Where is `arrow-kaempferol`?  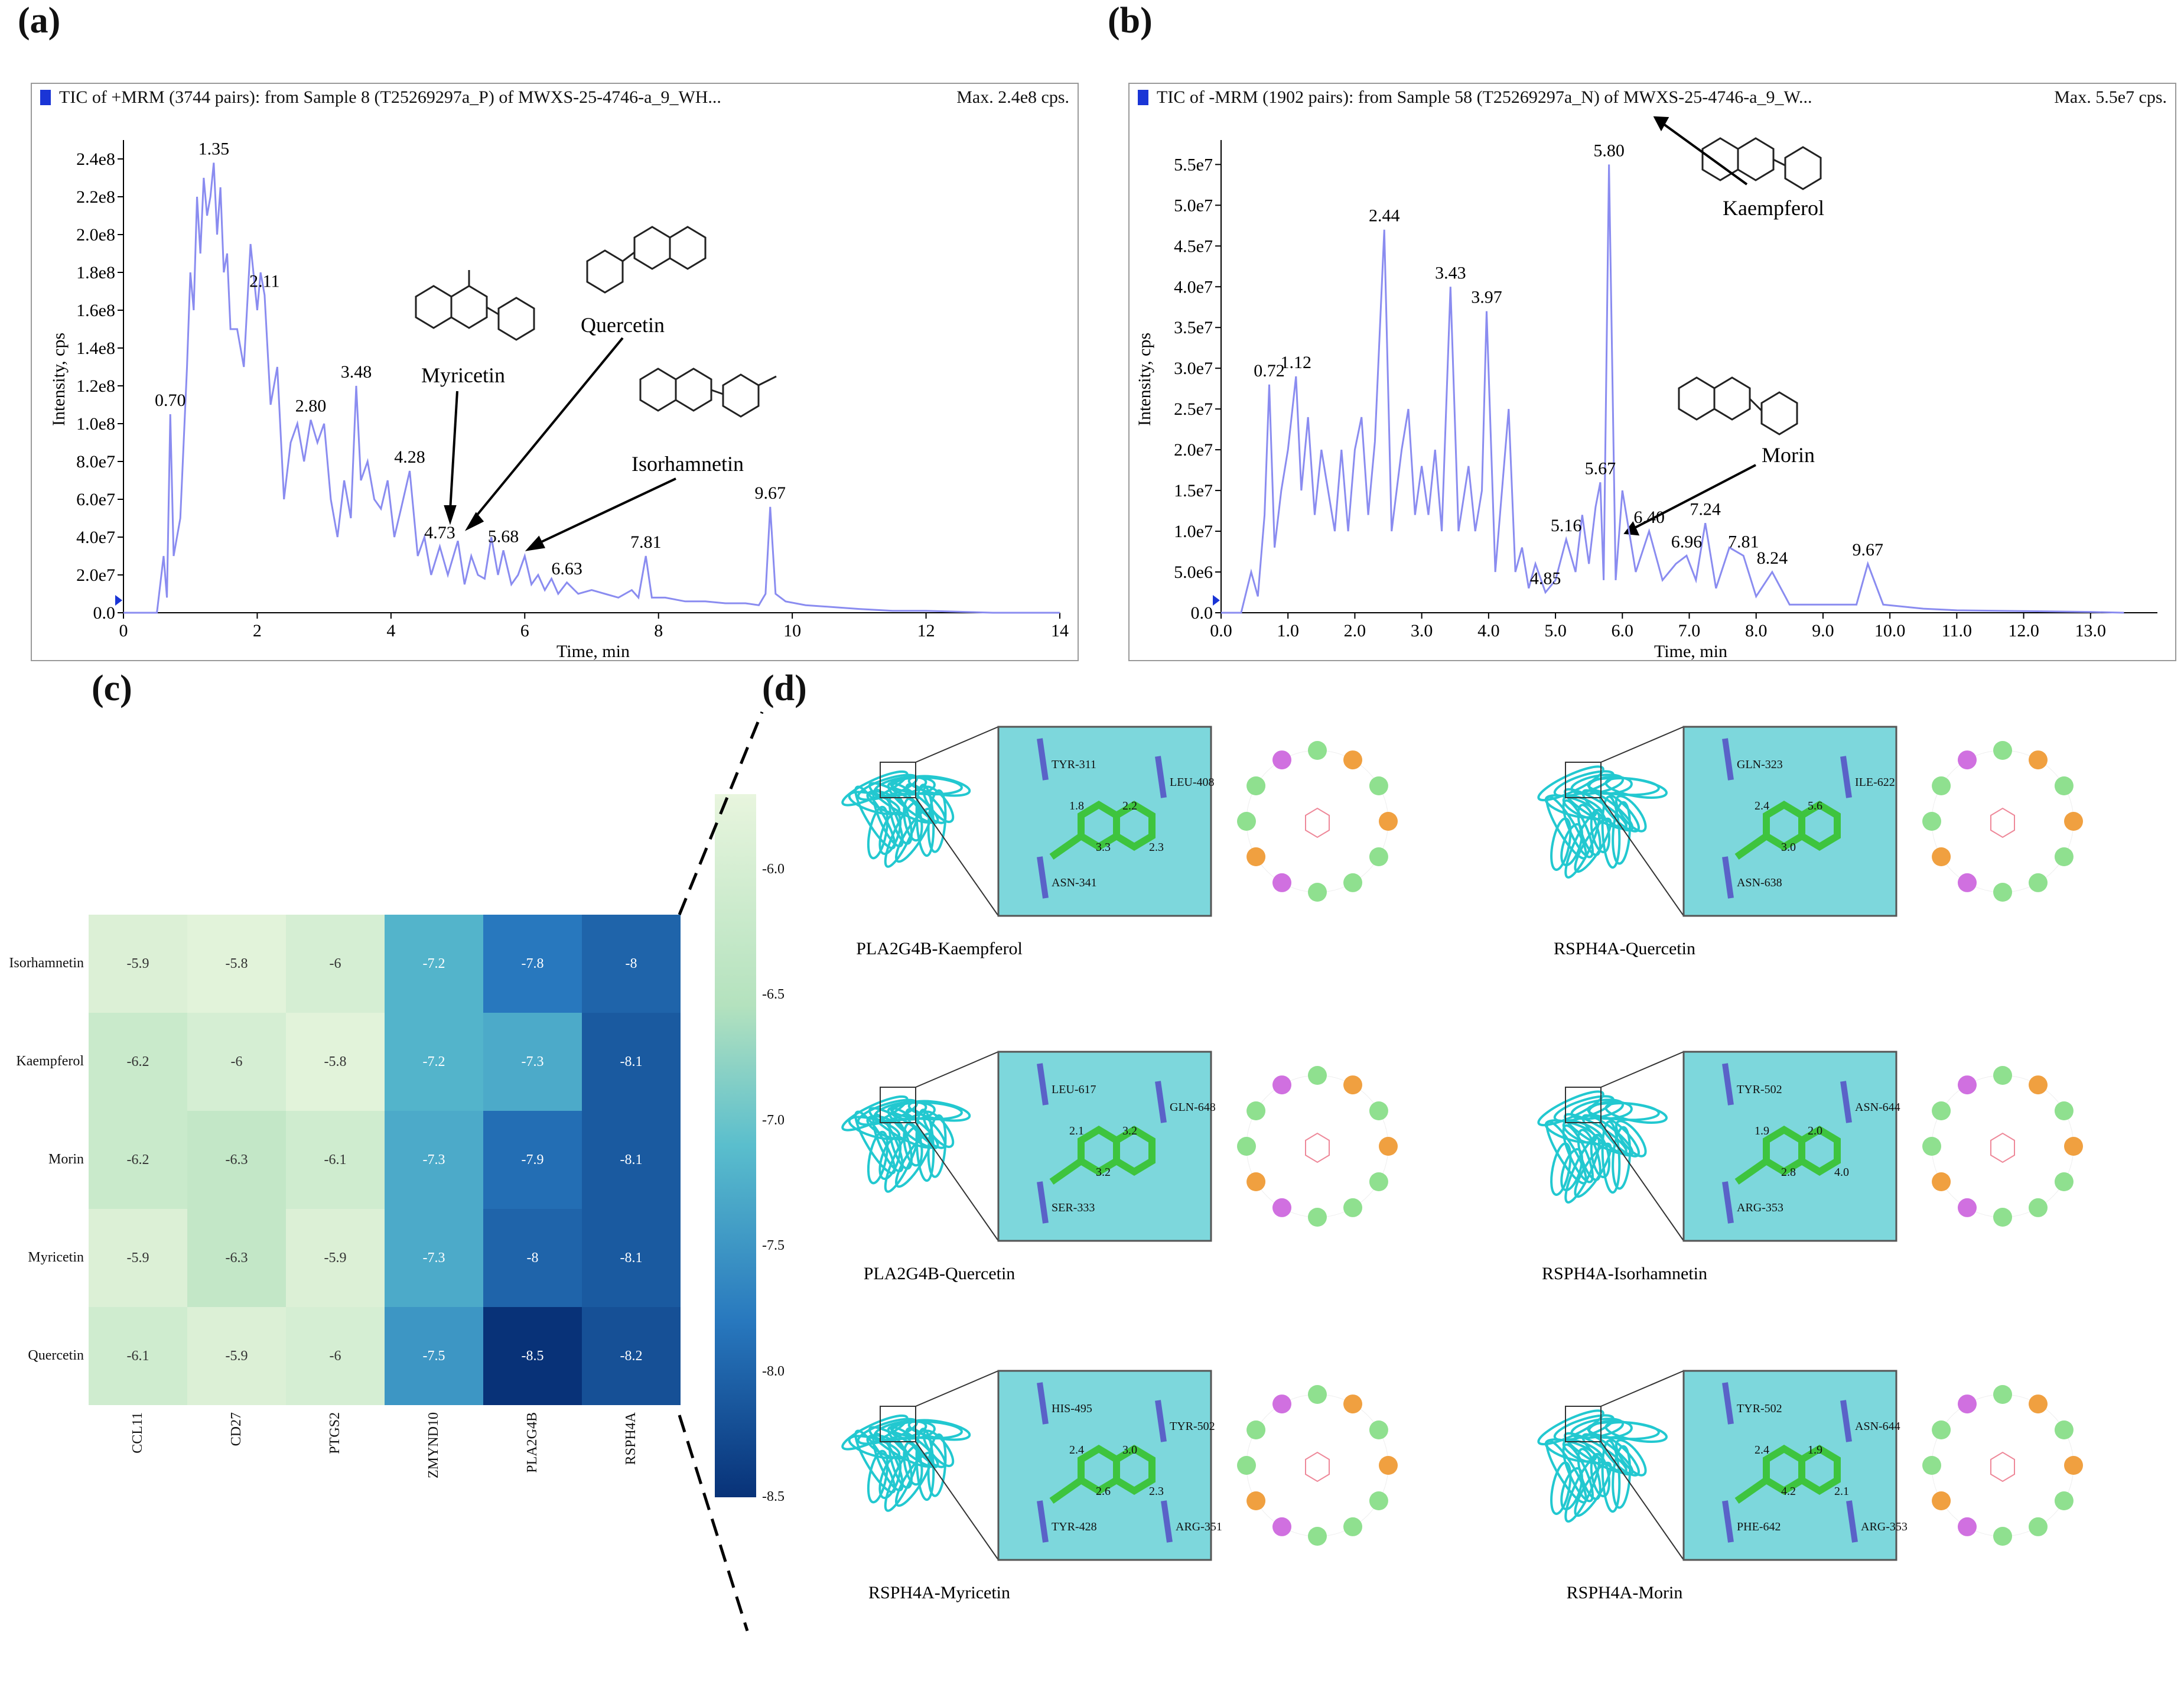 arrow-kaempferol is located at coordinates (1704, 153).